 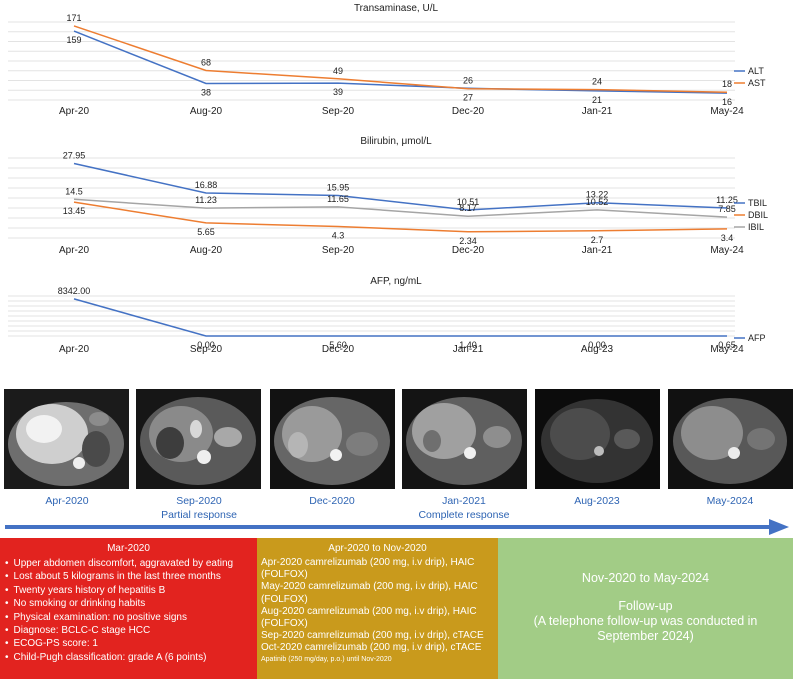 I want to click on legend-entry: TBIL, so click(x=757, y=203).